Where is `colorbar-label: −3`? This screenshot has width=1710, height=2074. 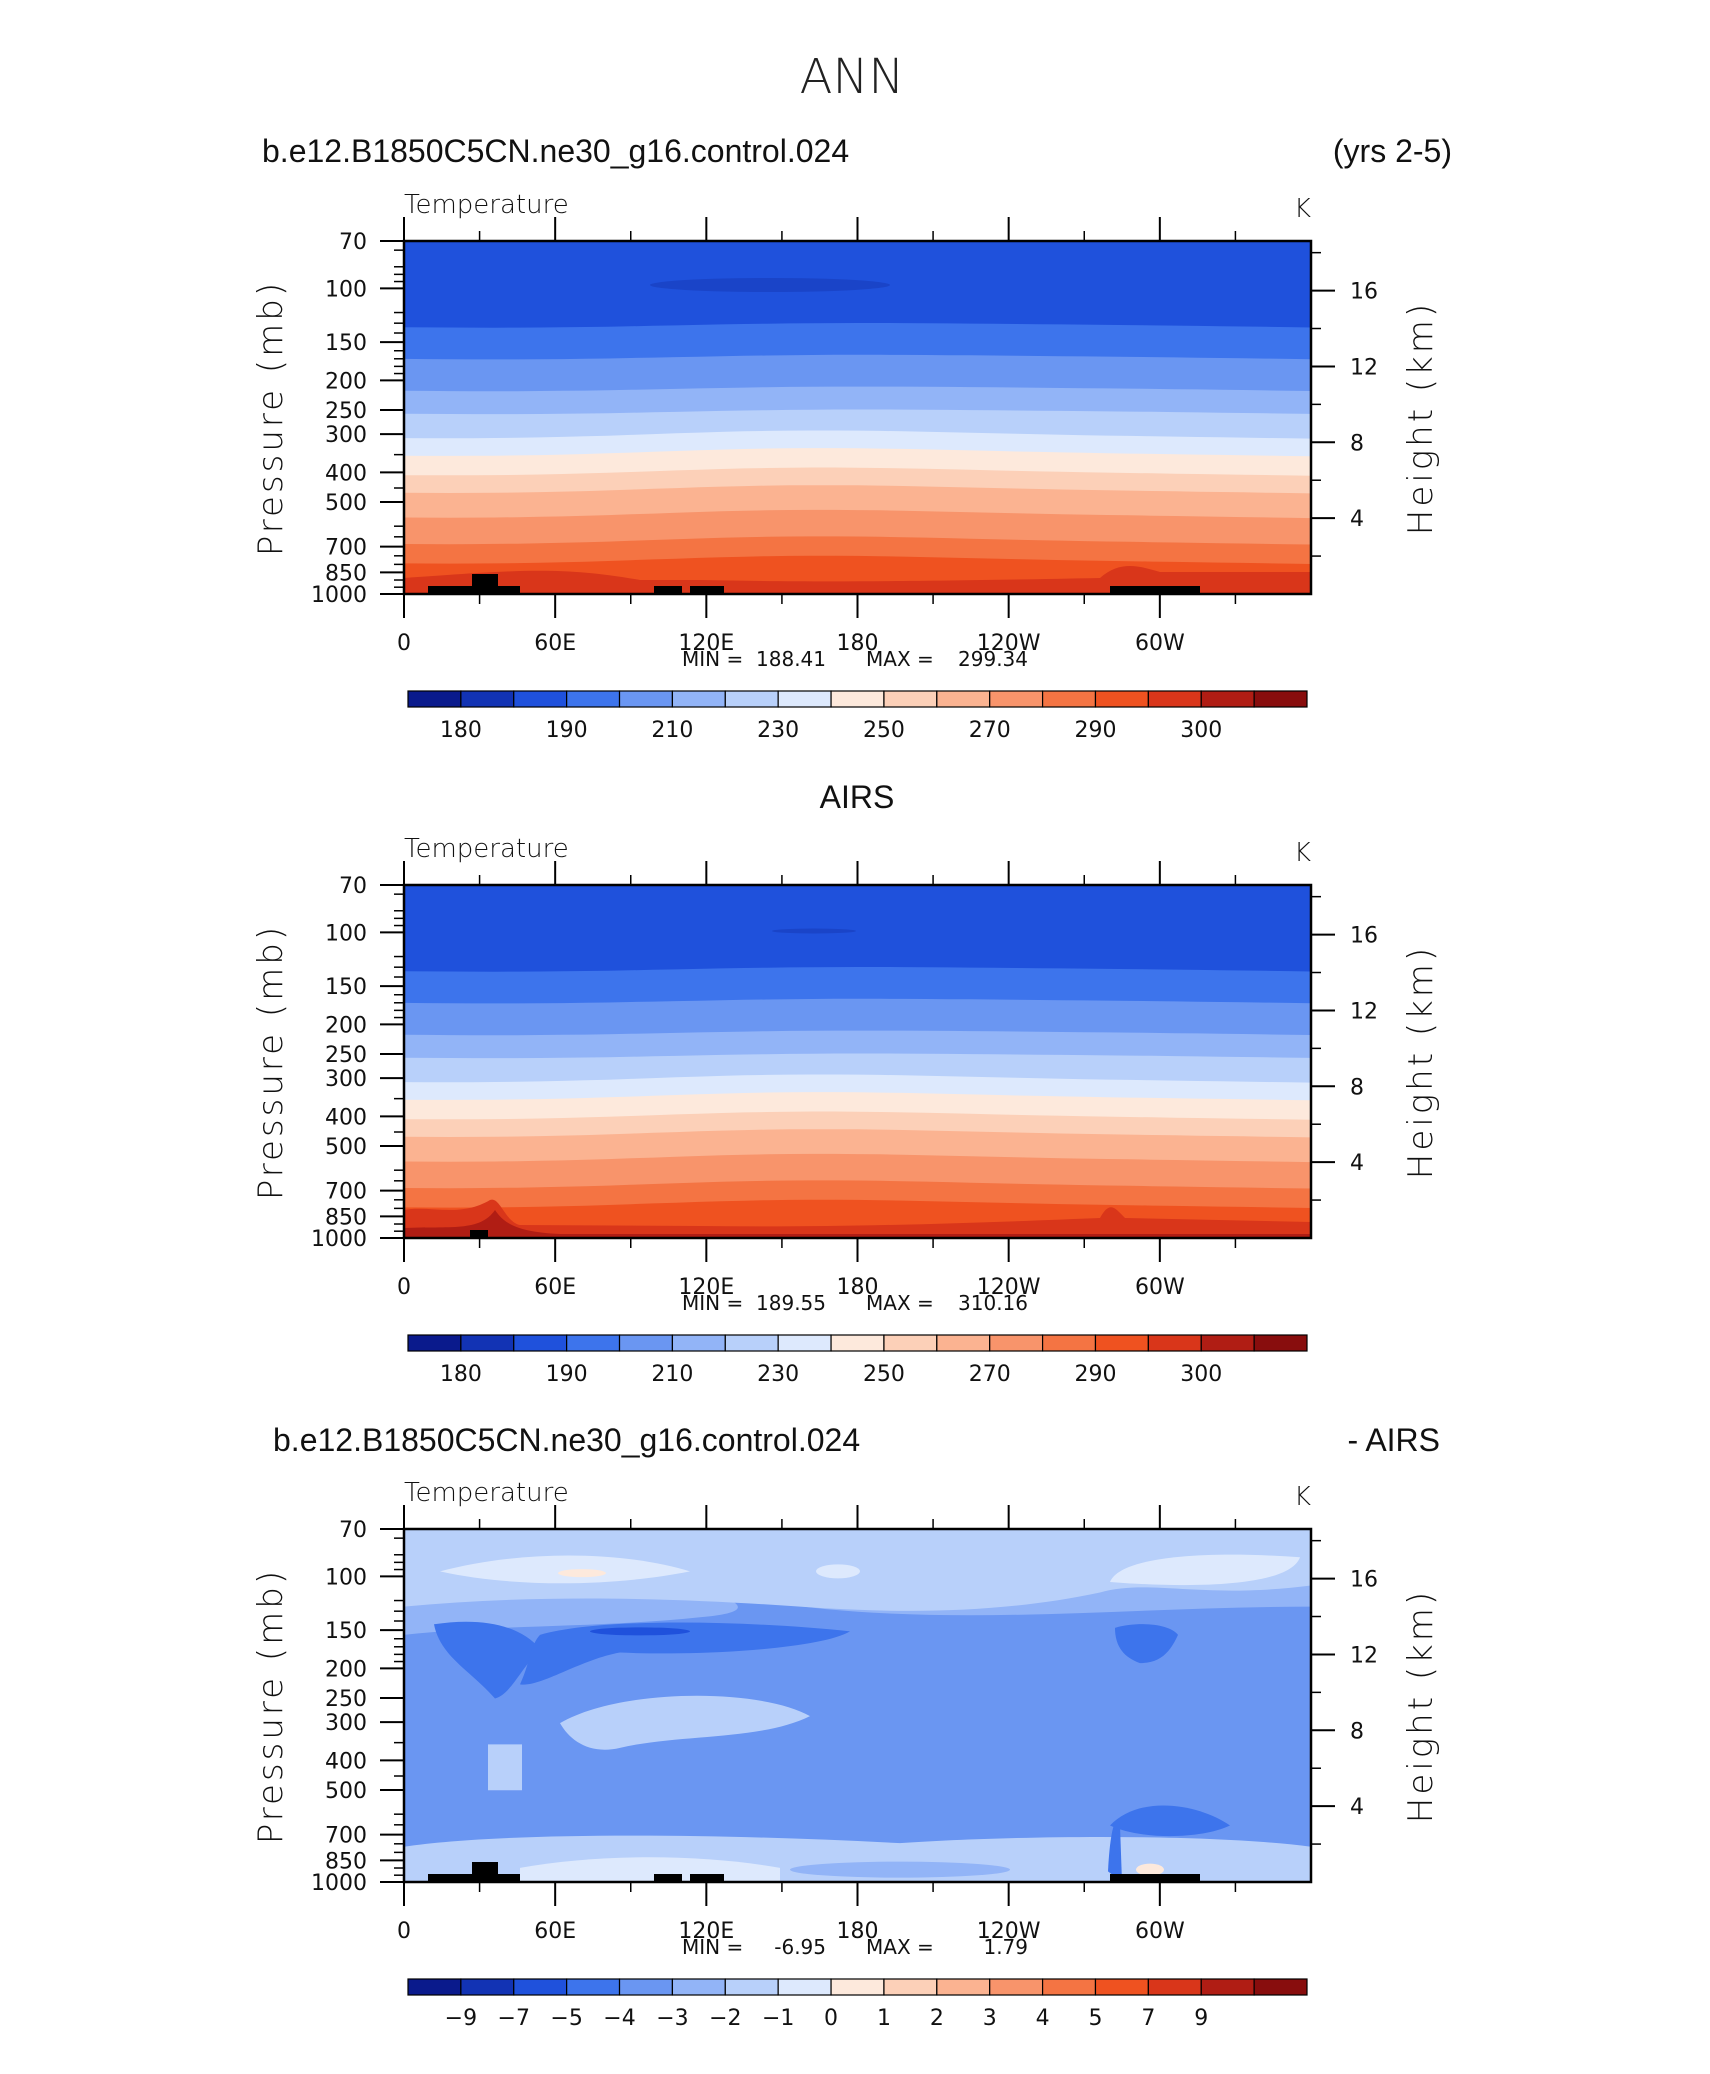 colorbar-label: −3 is located at coordinates (672, 2018).